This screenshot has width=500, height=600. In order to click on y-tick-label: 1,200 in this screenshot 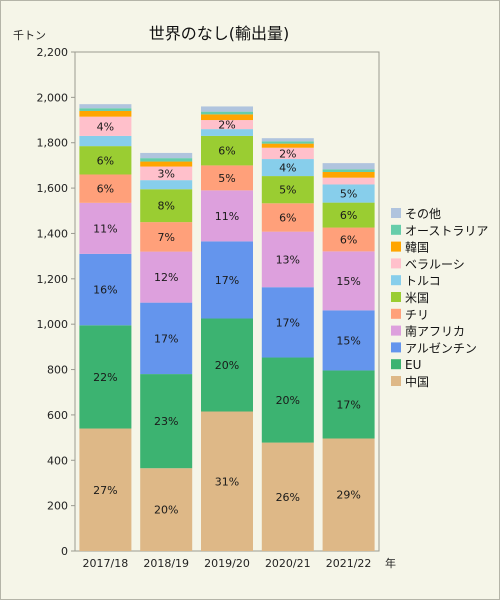, I will do `click(53, 279)`.